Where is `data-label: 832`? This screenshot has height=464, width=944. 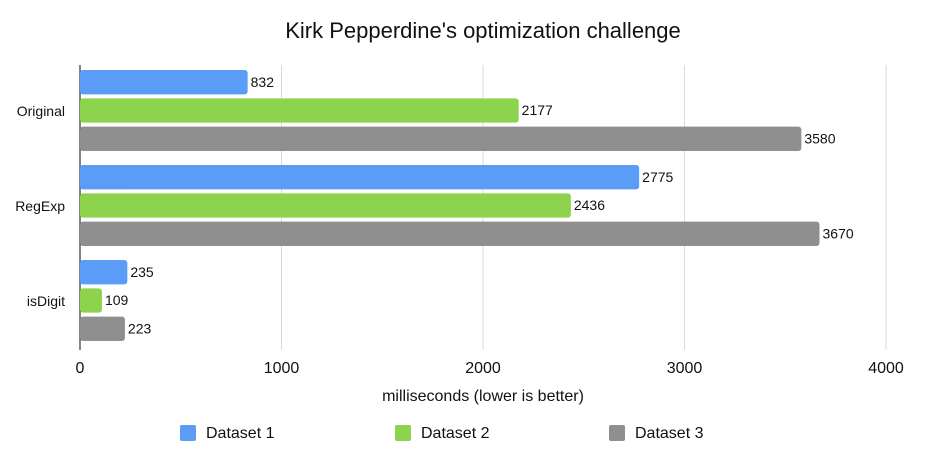
data-label: 832 is located at coordinates (263, 82).